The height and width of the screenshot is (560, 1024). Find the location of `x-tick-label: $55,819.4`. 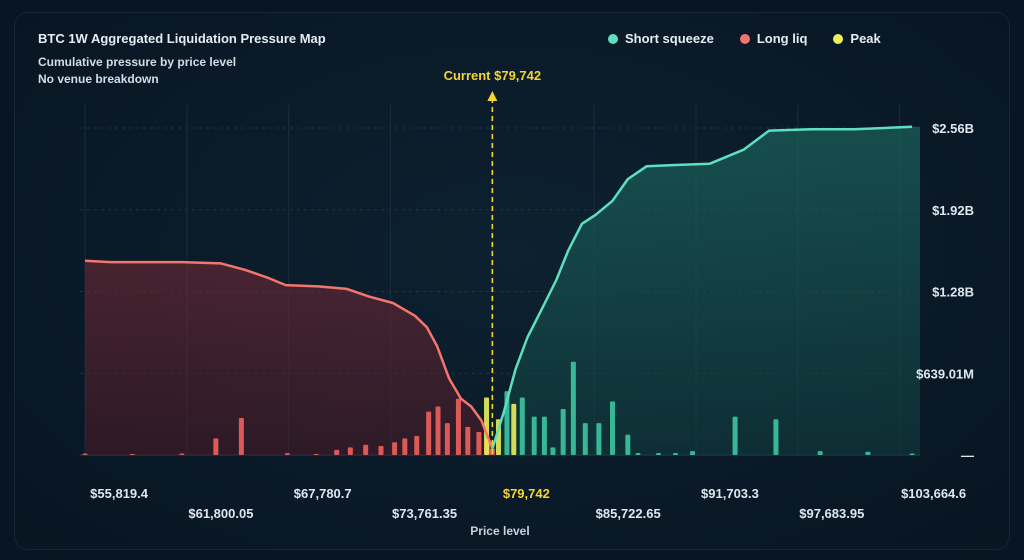

x-tick-label: $55,819.4 is located at coordinates (119, 493).